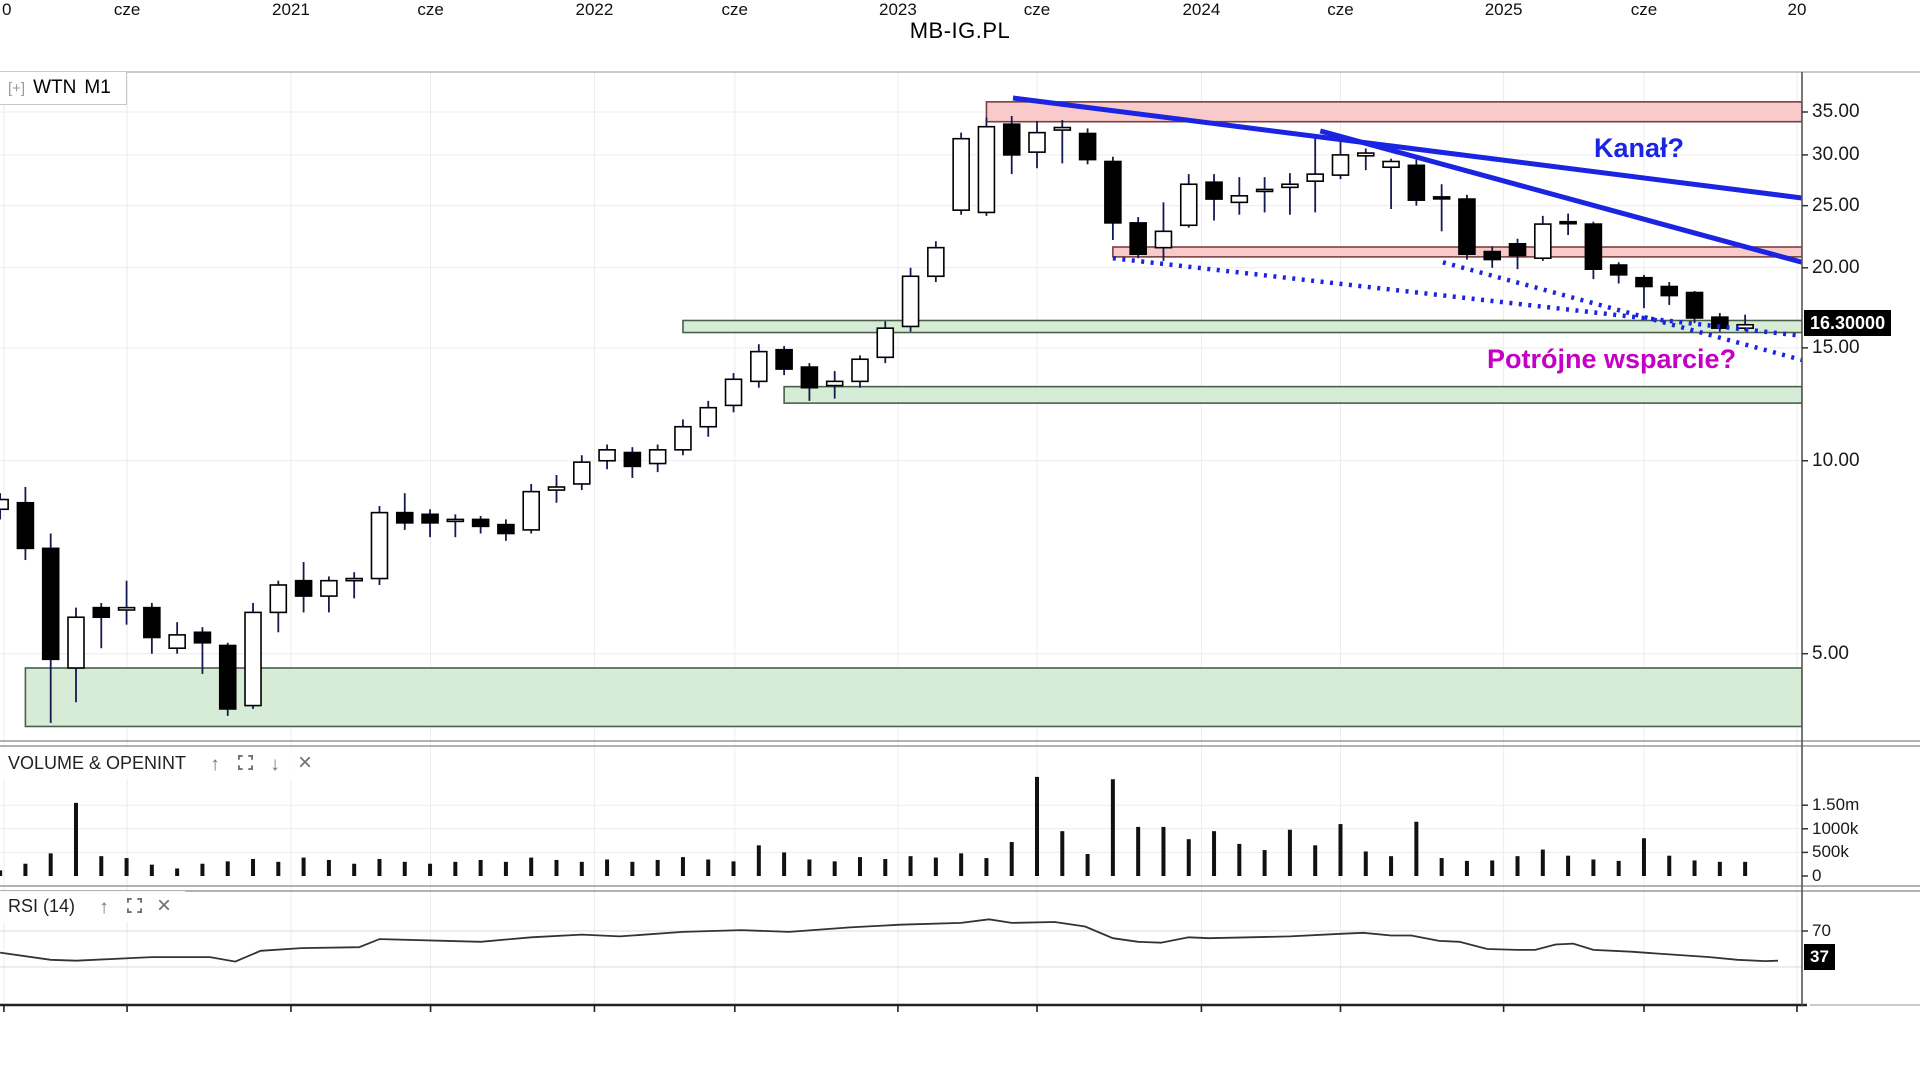 The height and width of the screenshot is (1080, 1920). Describe the element at coordinates (1848, 323) in the screenshot. I see `last-price-badge: 16.30000` at that location.